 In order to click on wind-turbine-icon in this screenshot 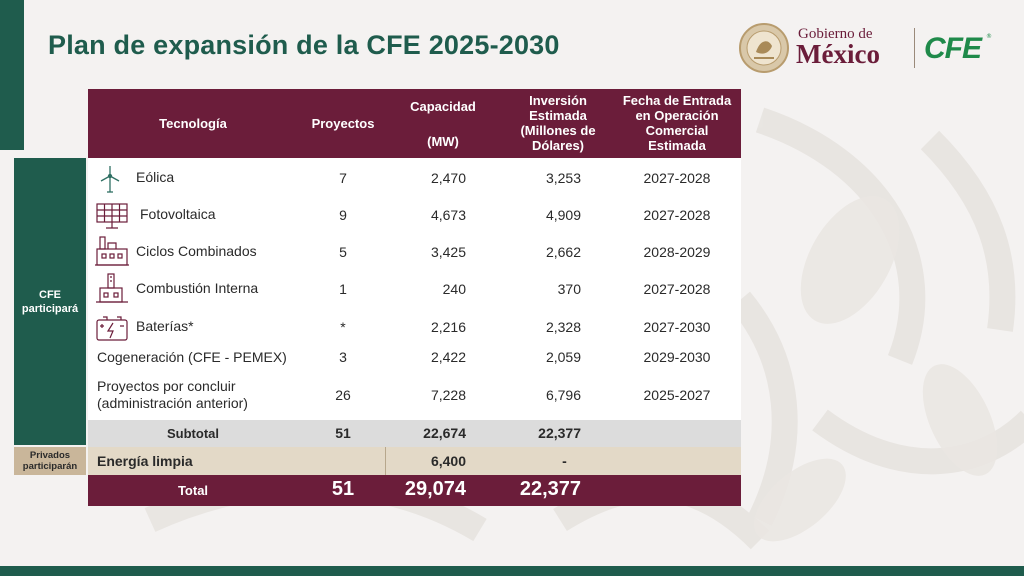, I will do `click(110, 179)`.